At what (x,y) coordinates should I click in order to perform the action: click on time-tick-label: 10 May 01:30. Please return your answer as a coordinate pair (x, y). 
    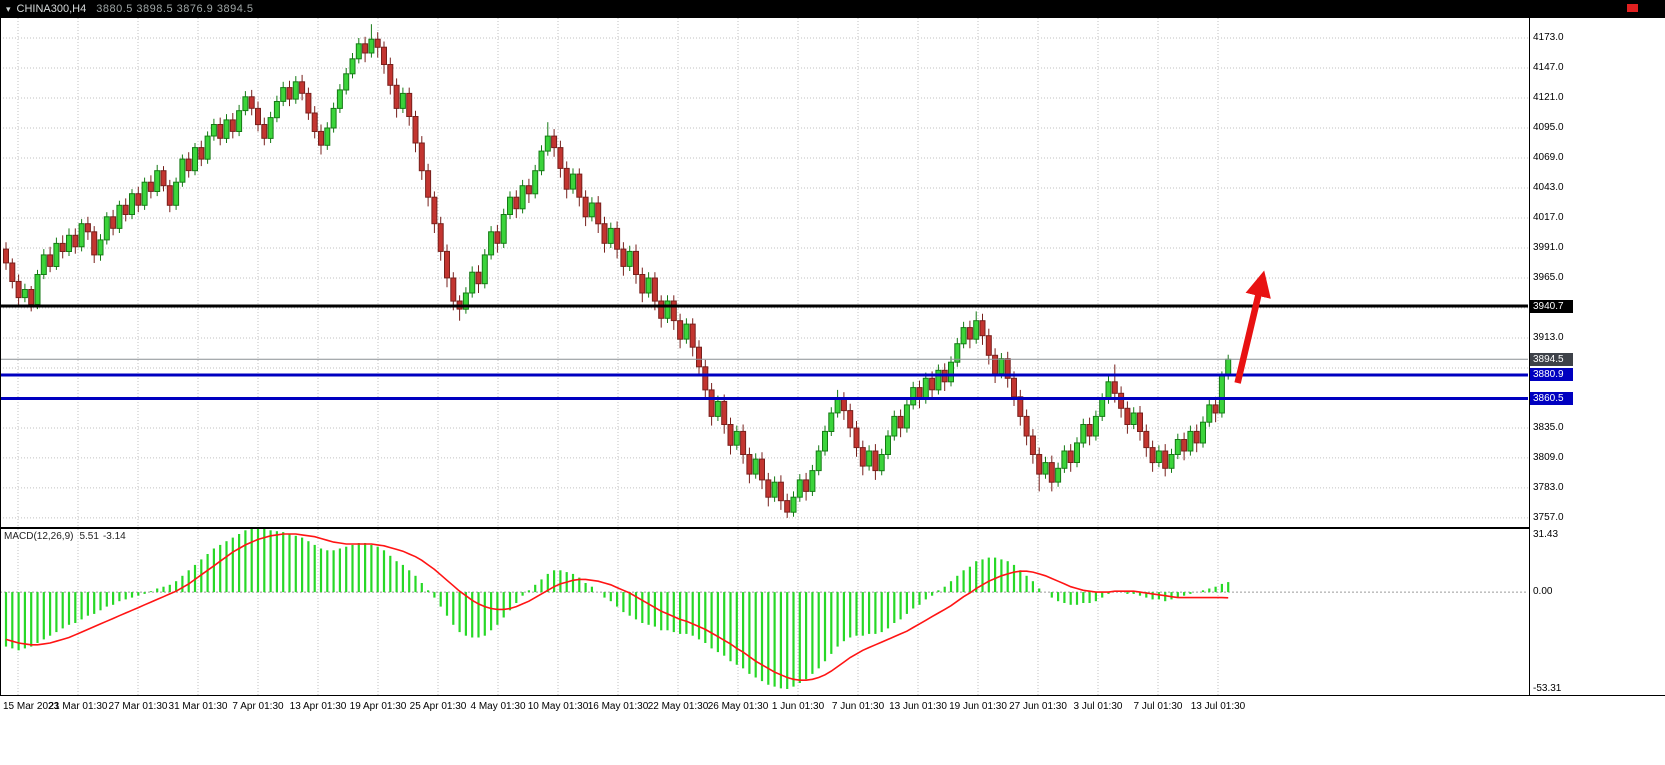
    Looking at the image, I should click on (558, 706).